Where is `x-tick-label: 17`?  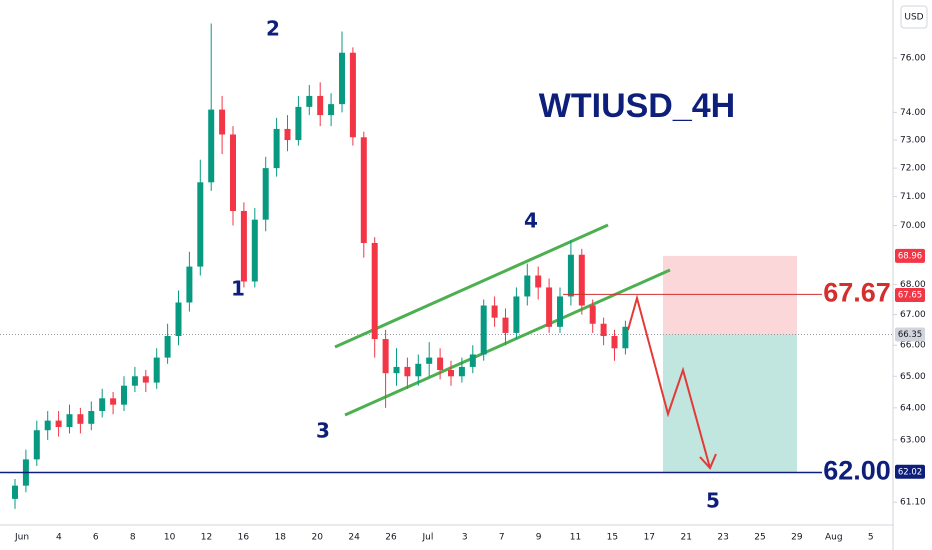 x-tick-label: 17 is located at coordinates (649, 538).